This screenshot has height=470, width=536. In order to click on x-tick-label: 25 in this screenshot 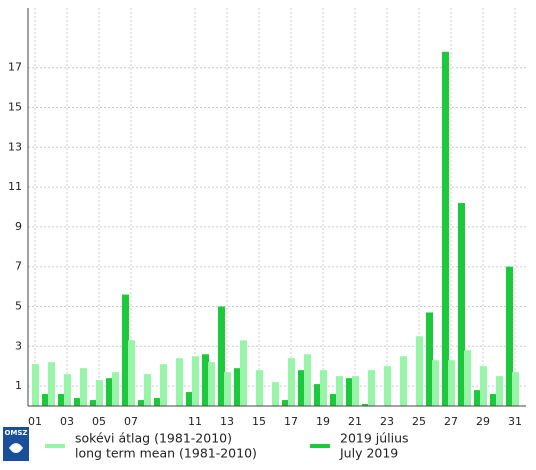, I will do `click(419, 421)`.